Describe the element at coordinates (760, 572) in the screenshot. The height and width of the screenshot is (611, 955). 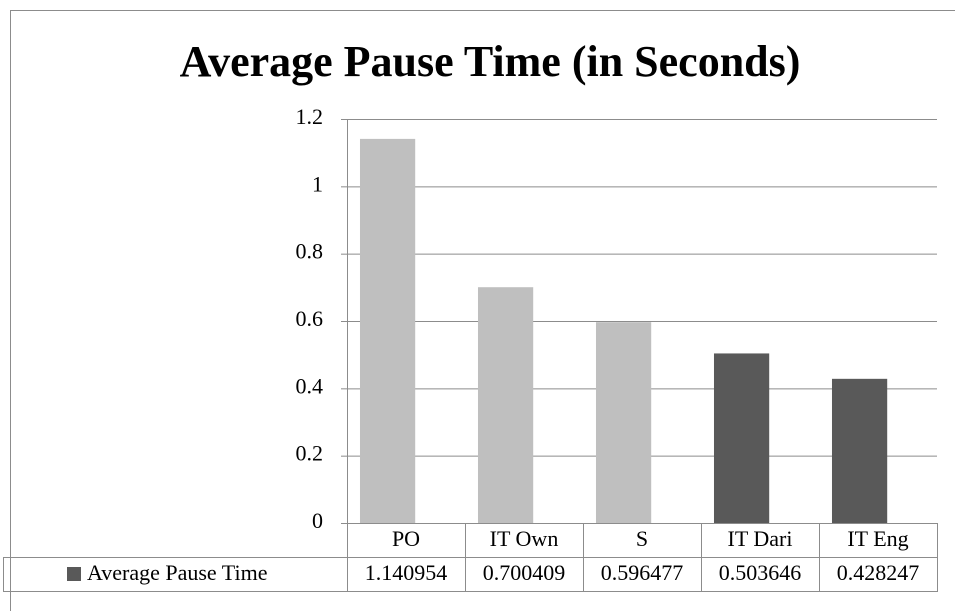
I see `table-value: 0.503646` at that location.